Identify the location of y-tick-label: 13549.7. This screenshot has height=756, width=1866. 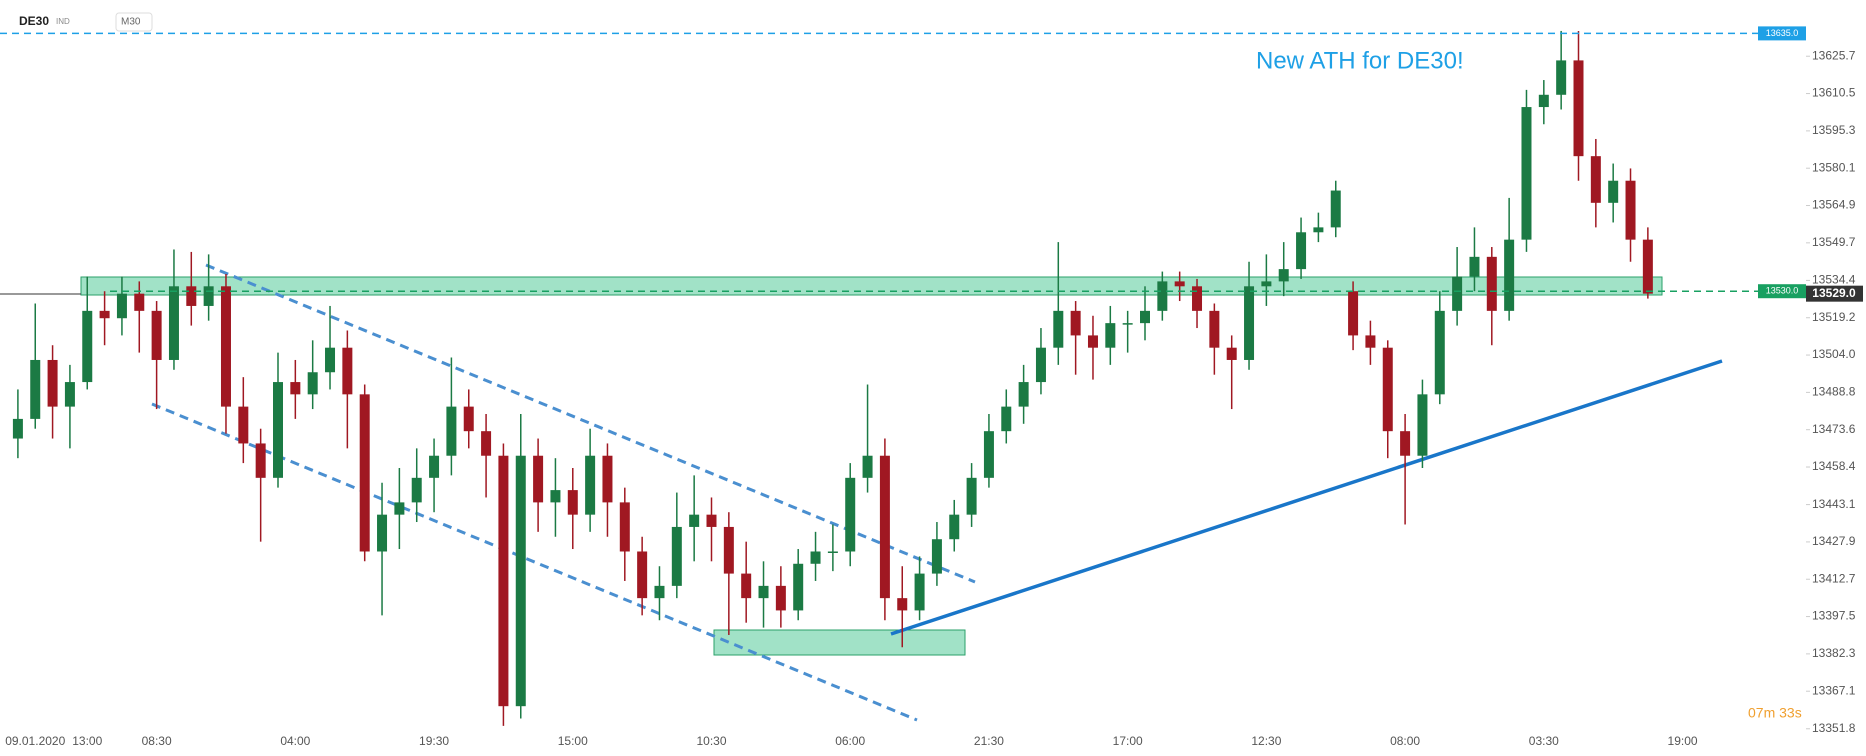
(1834, 242).